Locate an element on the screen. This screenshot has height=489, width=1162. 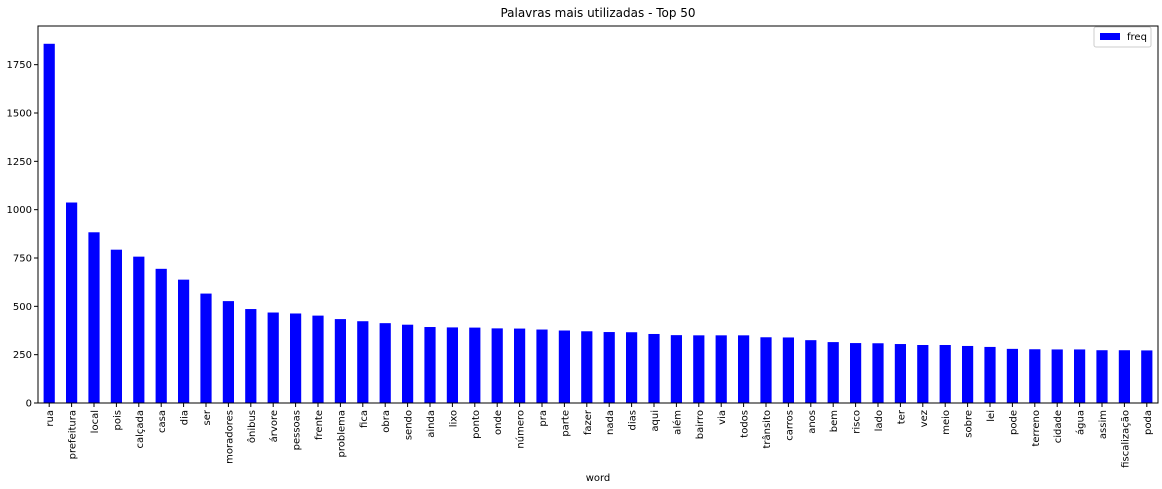
x-tick-label-18: lixo is located at coordinates (453, 418).